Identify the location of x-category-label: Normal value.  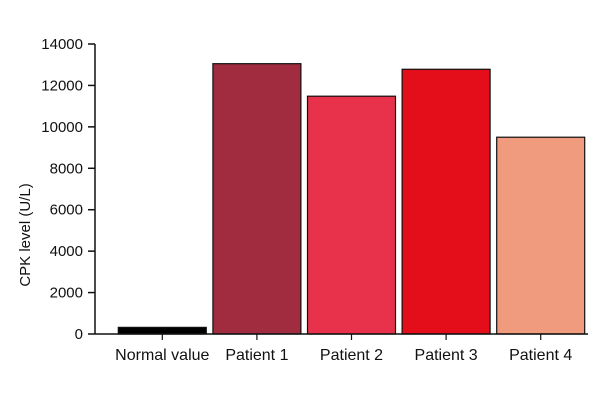
(162, 355).